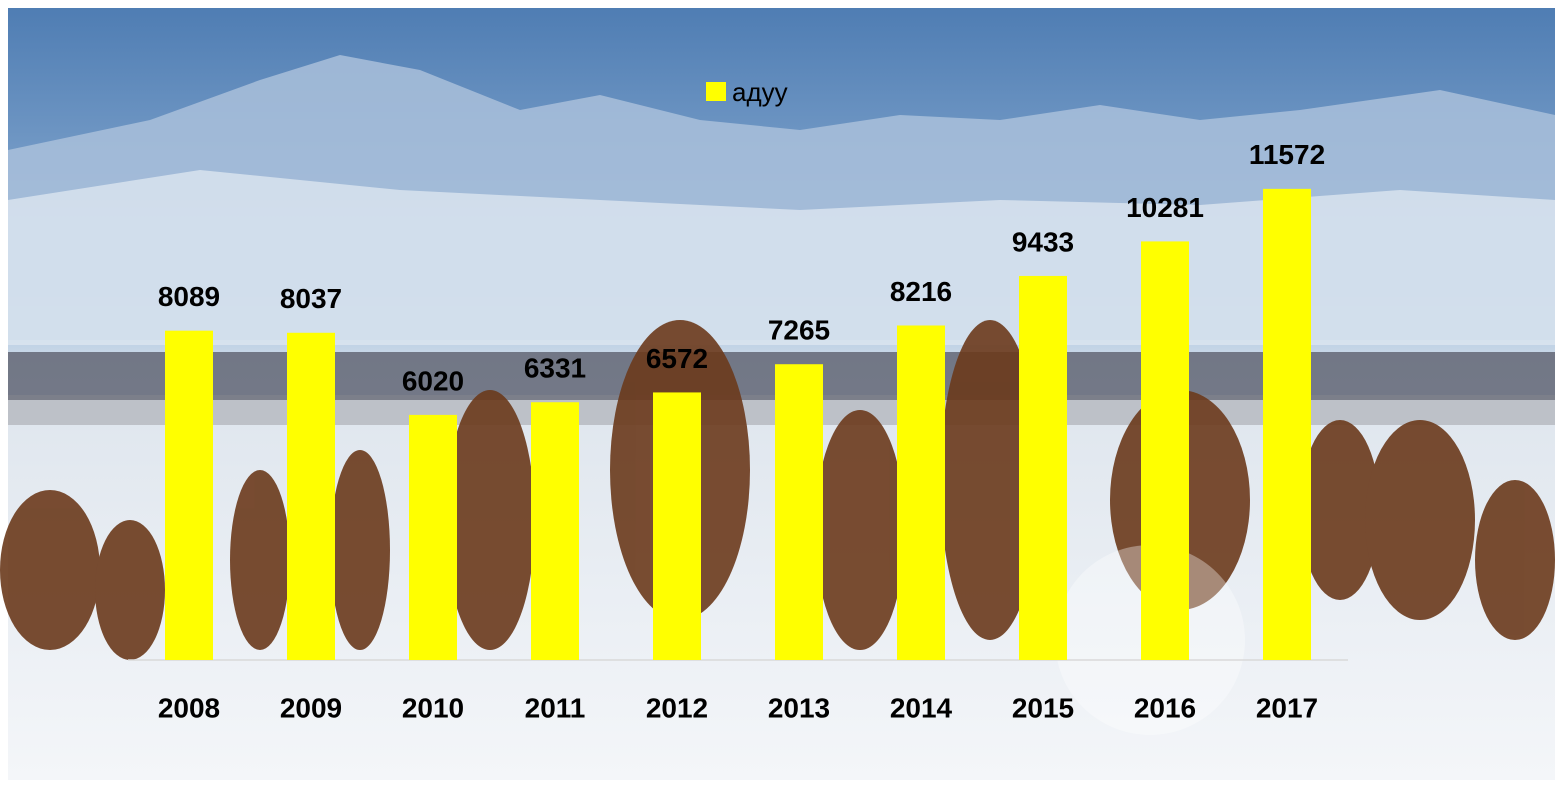 The height and width of the screenshot is (787, 1560). I want to click on data-label: 6331, so click(555, 368).